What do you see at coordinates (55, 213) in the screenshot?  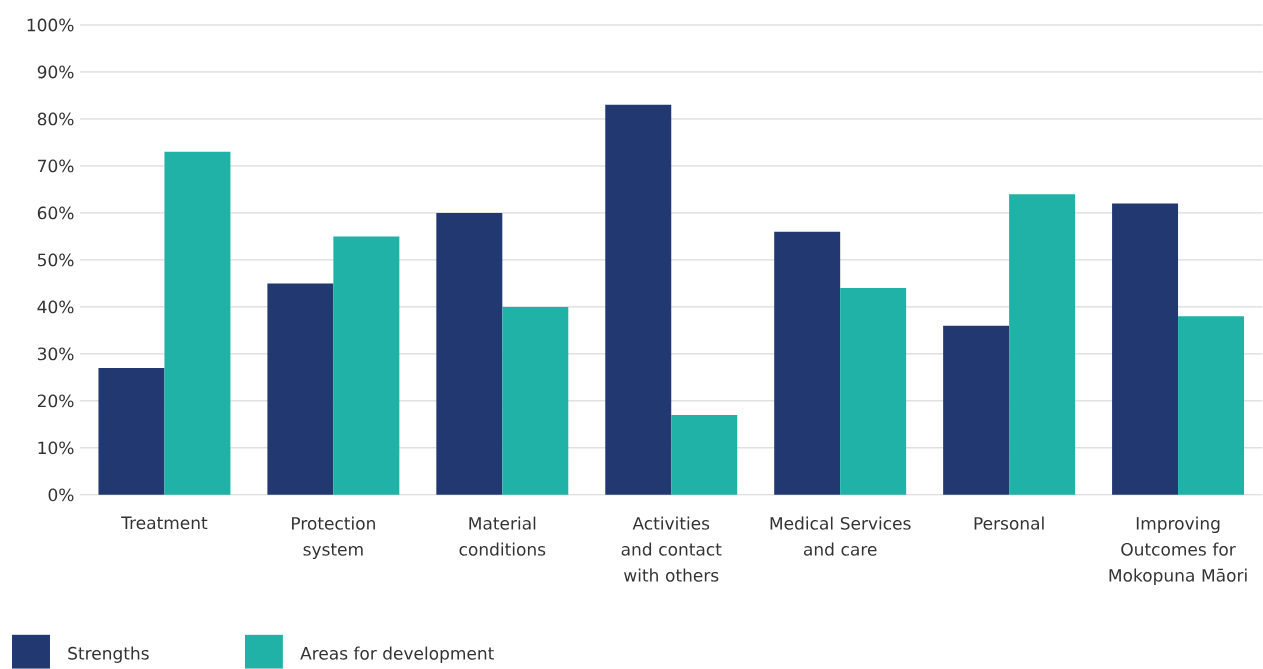 I see `y-tick-label: 60%` at bounding box center [55, 213].